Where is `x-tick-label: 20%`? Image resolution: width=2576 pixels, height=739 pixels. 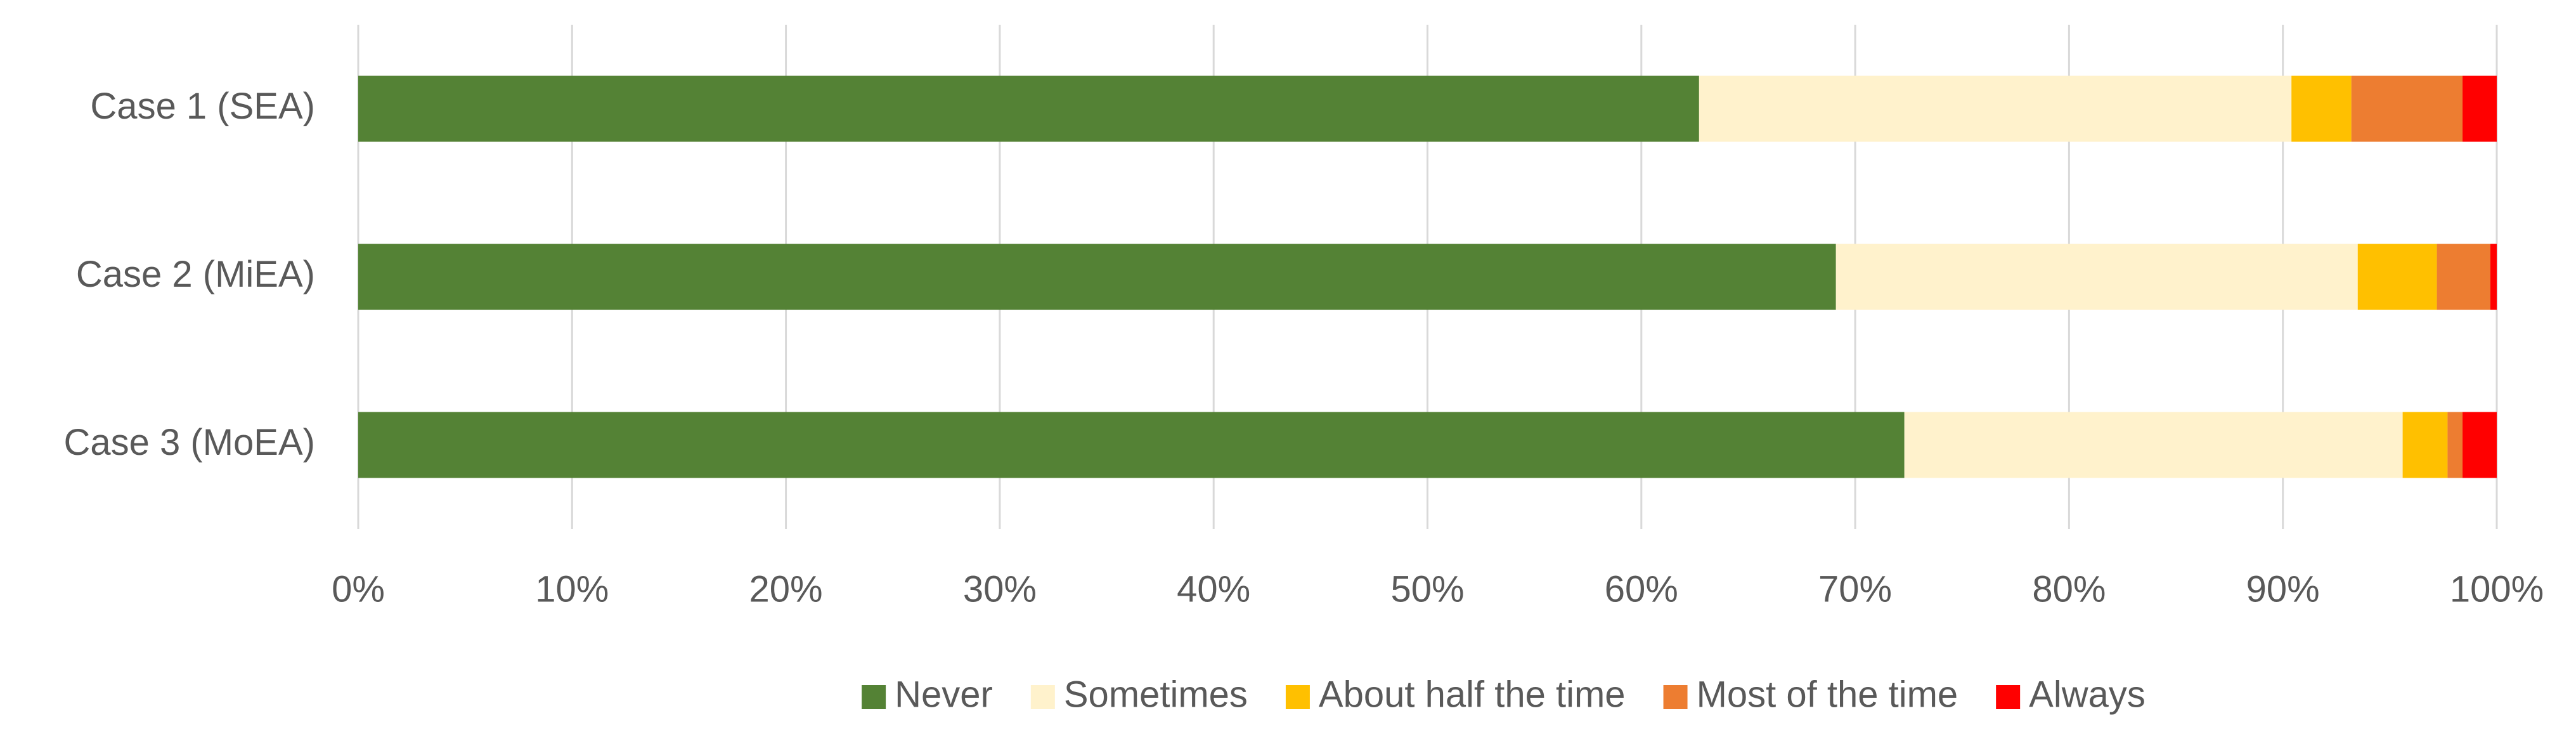
x-tick-label: 20% is located at coordinates (786, 589).